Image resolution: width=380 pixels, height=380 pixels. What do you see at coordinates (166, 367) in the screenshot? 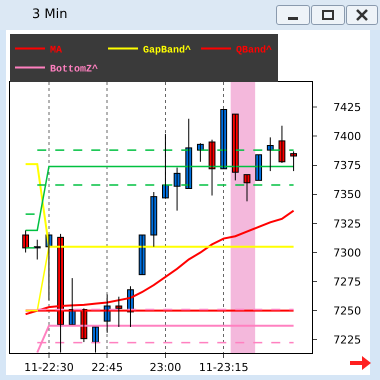
I see `x-tick-label: 23:00` at bounding box center [166, 367].